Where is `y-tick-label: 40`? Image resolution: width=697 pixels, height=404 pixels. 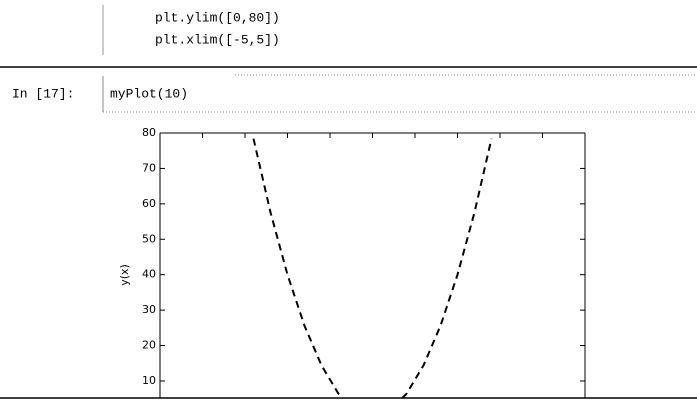
y-tick-label: 40 is located at coordinates (149, 274).